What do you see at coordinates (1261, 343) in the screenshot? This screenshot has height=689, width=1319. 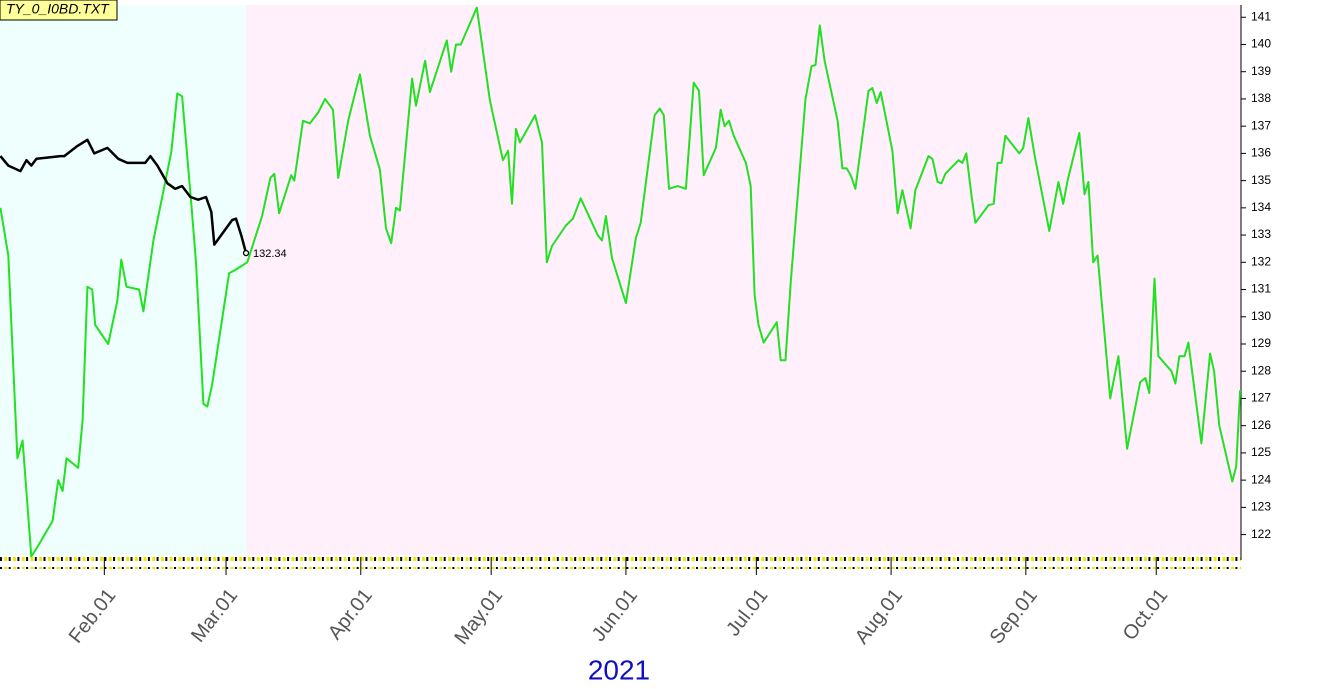 I see `y-tick-label: 129` at bounding box center [1261, 343].